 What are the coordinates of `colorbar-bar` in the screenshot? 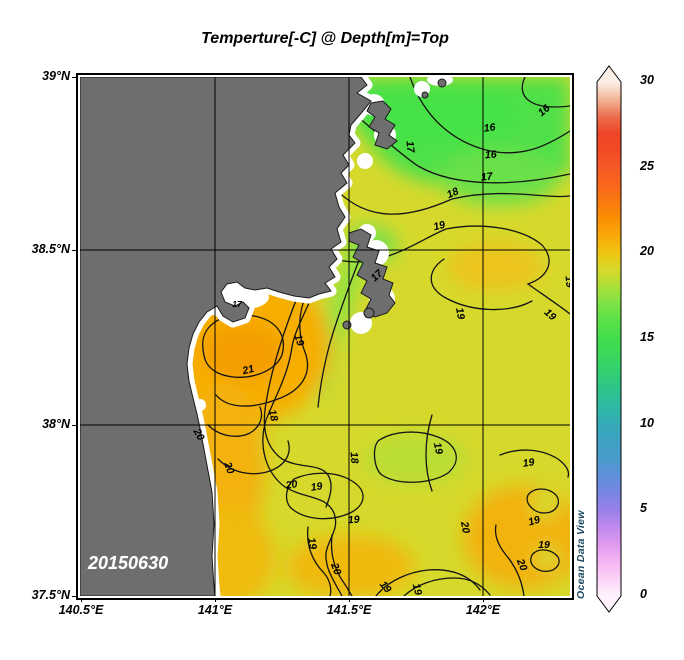 It's located at (609, 339).